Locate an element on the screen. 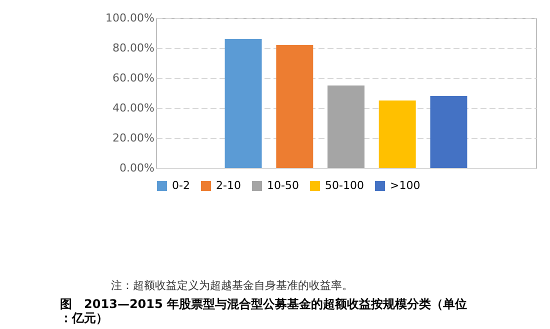  y-tick-label: 40.00% is located at coordinates (133, 108).